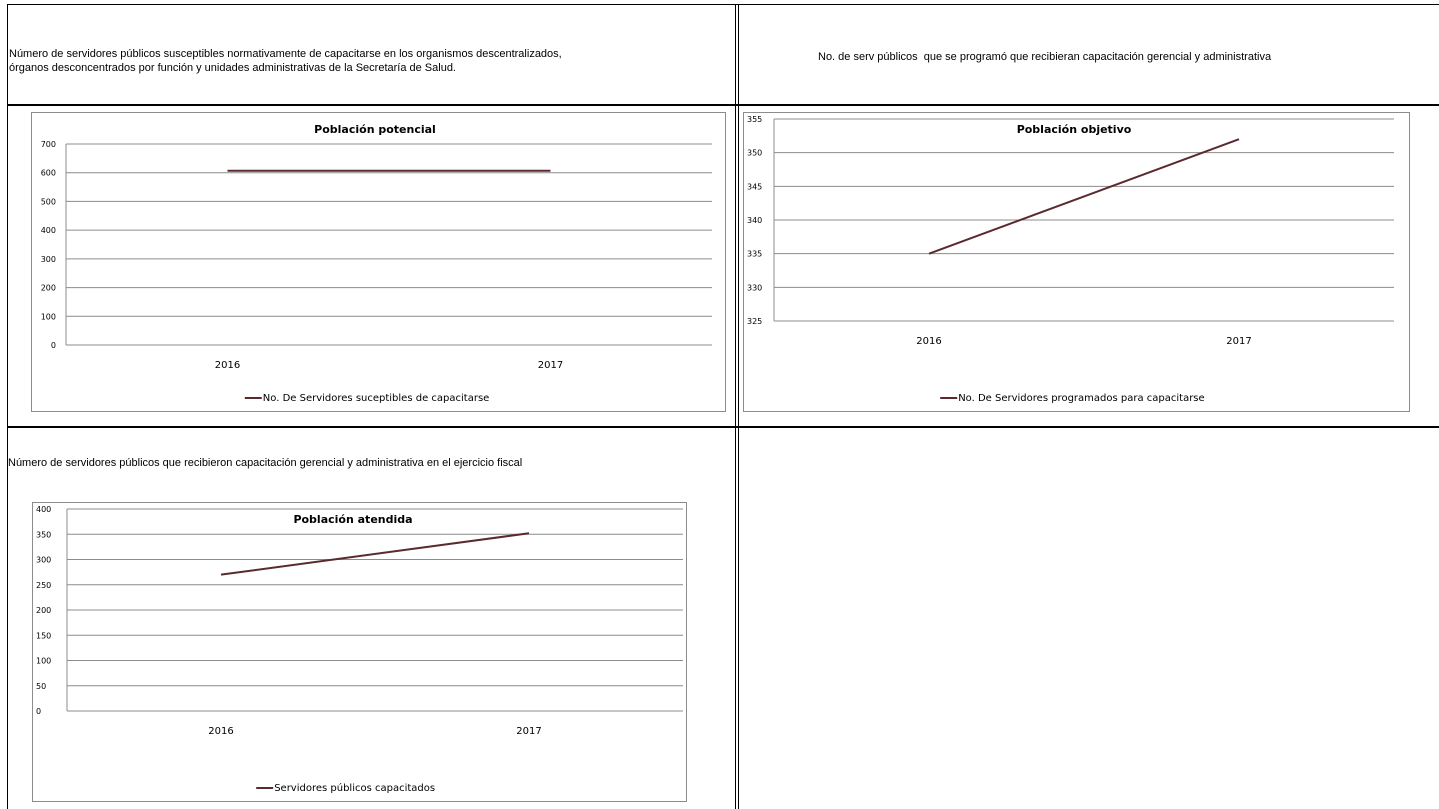 This screenshot has height=809, width=1439. What do you see at coordinates (41, 686) in the screenshot?
I see `y-tick-label: 50` at bounding box center [41, 686].